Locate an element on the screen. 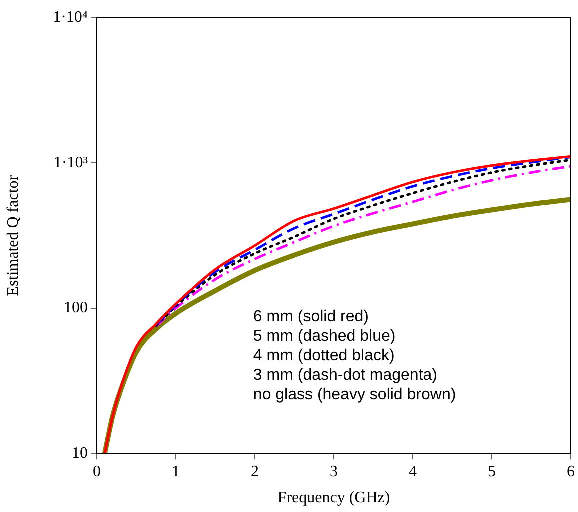  annotation: no glass (heavy solid brown) is located at coordinates (354, 395).